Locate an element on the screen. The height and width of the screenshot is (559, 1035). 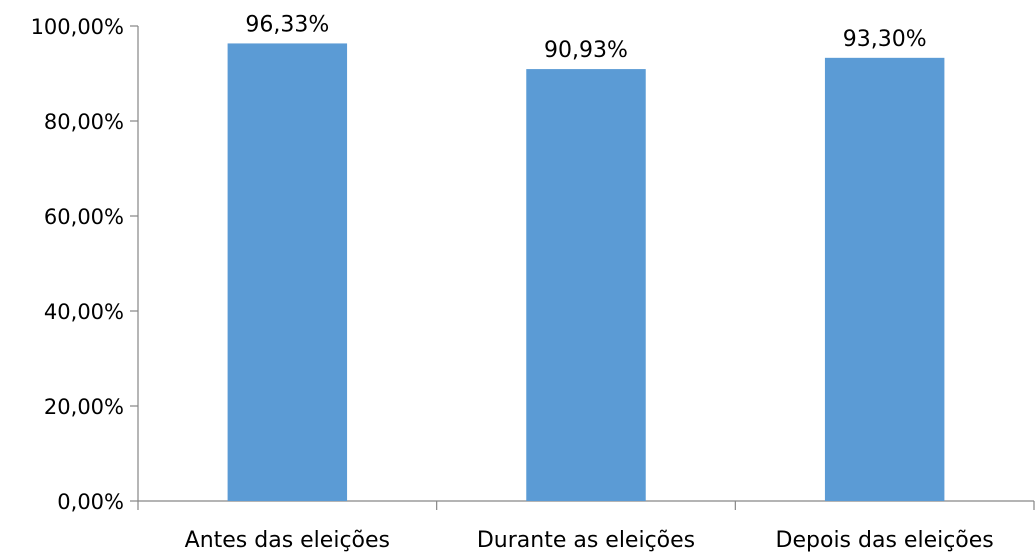
category-label: Durante as eleições is located at coordinates (586, 540).